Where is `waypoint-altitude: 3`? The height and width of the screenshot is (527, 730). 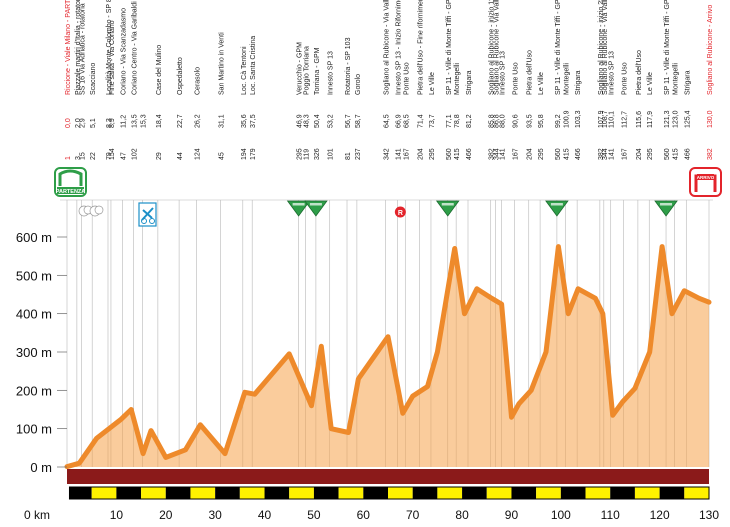
waypoint-altitude: 3 is located at coordinates (78, 158).